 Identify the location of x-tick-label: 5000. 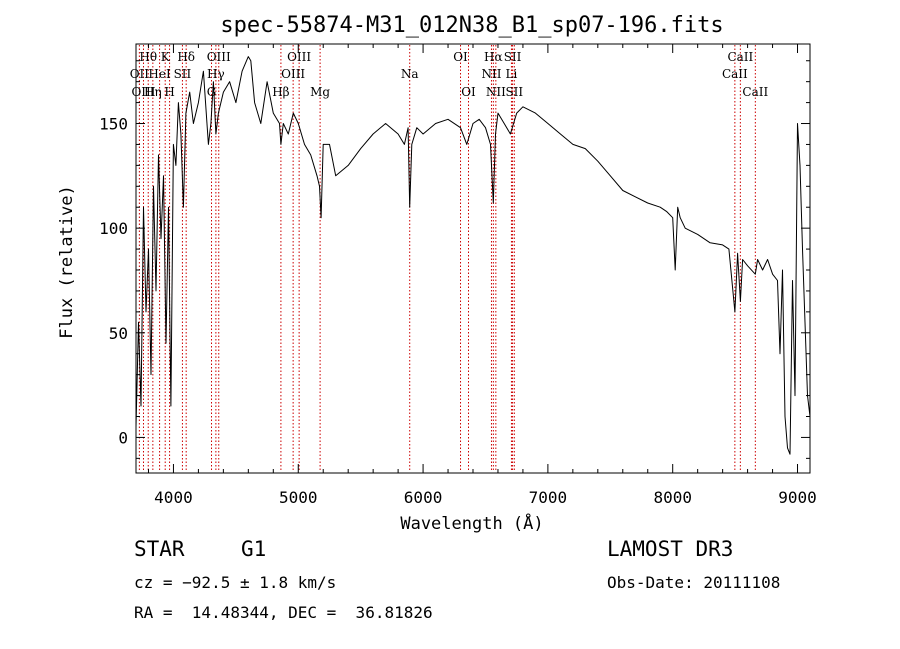
(298, 497).